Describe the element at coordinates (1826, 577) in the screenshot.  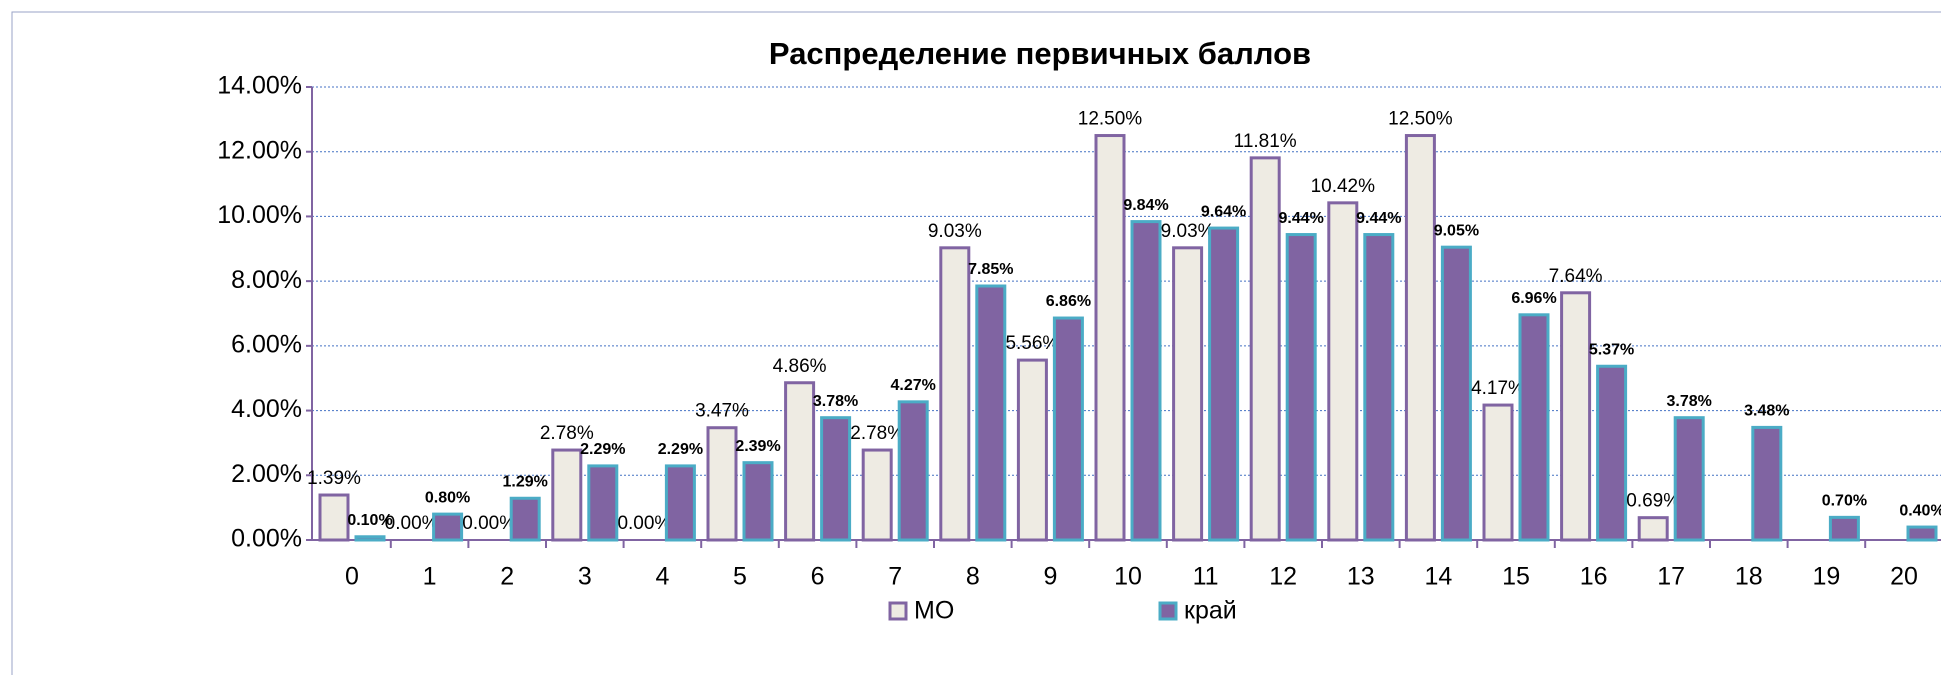
I see `x-tick-label: 19` at that location.